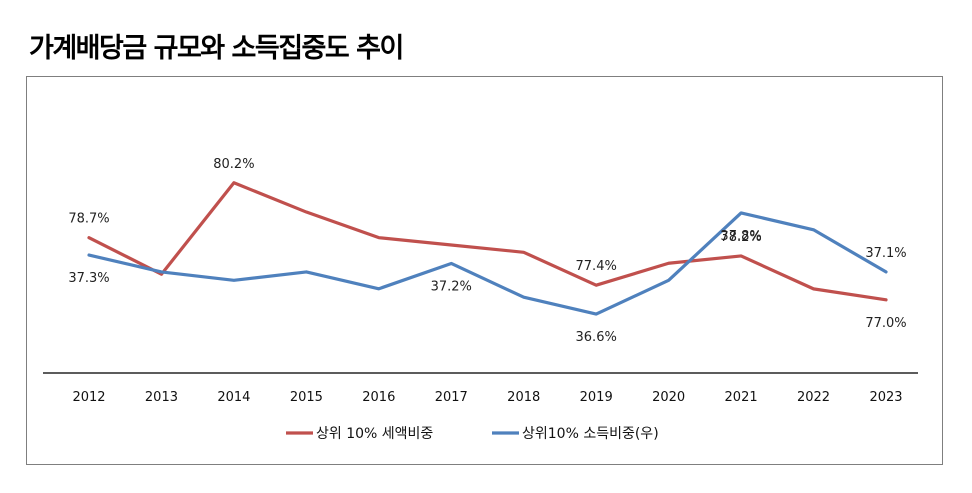 This screenshot has width=972, height=493. What do you see at coordinates (233, 164) in the screenshot?
I see `data-label: 80.2%` at bounding box center [233, 164].